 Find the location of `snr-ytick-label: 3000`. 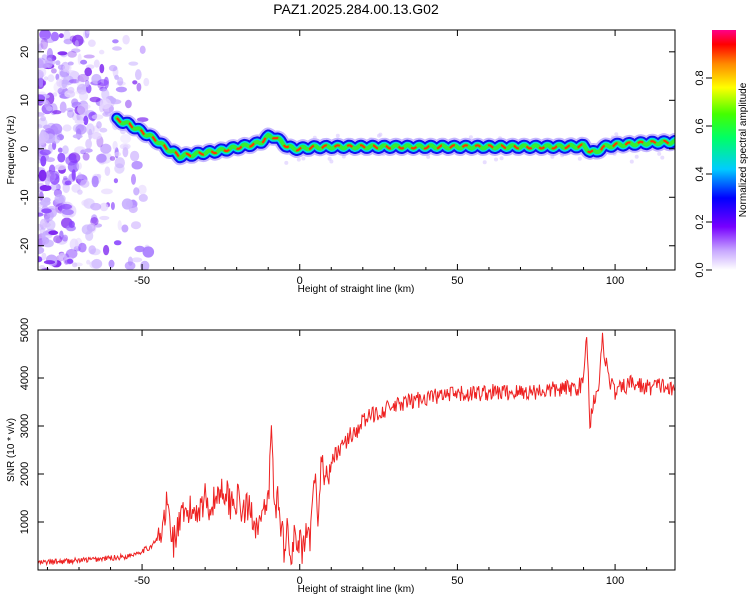

snr-ytick-label: 3000 is located at coordinates (25, 426).